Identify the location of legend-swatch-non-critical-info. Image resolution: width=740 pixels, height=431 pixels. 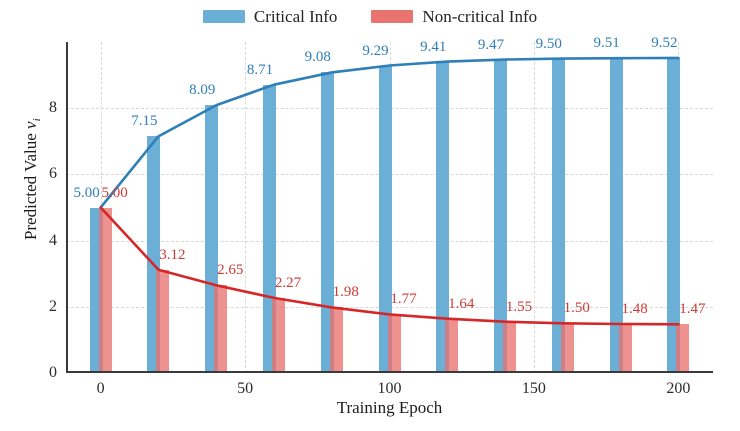
(392, 16).